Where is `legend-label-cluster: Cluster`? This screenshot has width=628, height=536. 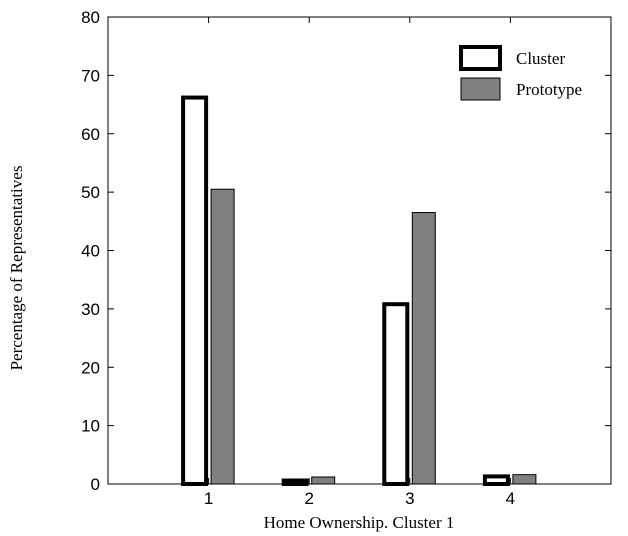 legend-label-cluster: Cluster is located at coordinates (540, 58).